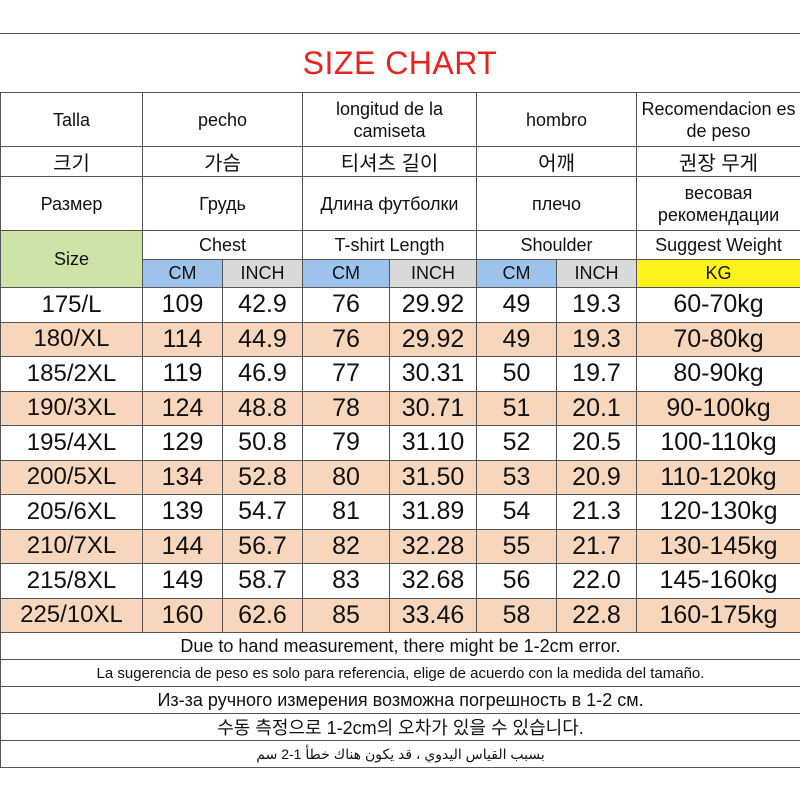 This screenshot has width=800, height=800. I want to click on header-ko-chest: 가슴, so click(222, 161).